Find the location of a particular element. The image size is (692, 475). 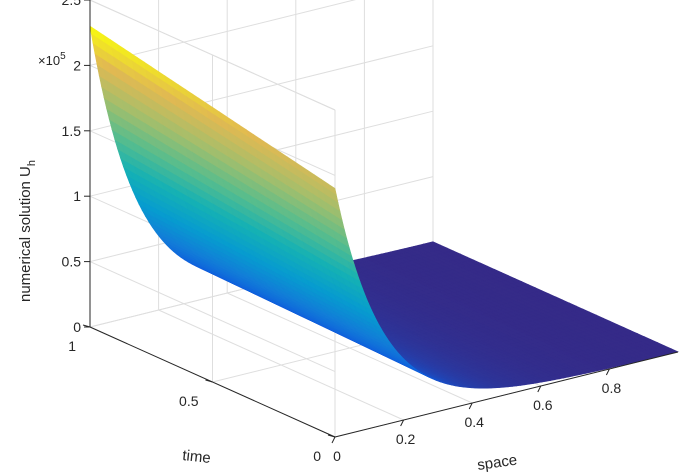

y-tick-label: 0 is located at coordinates (317, 456).